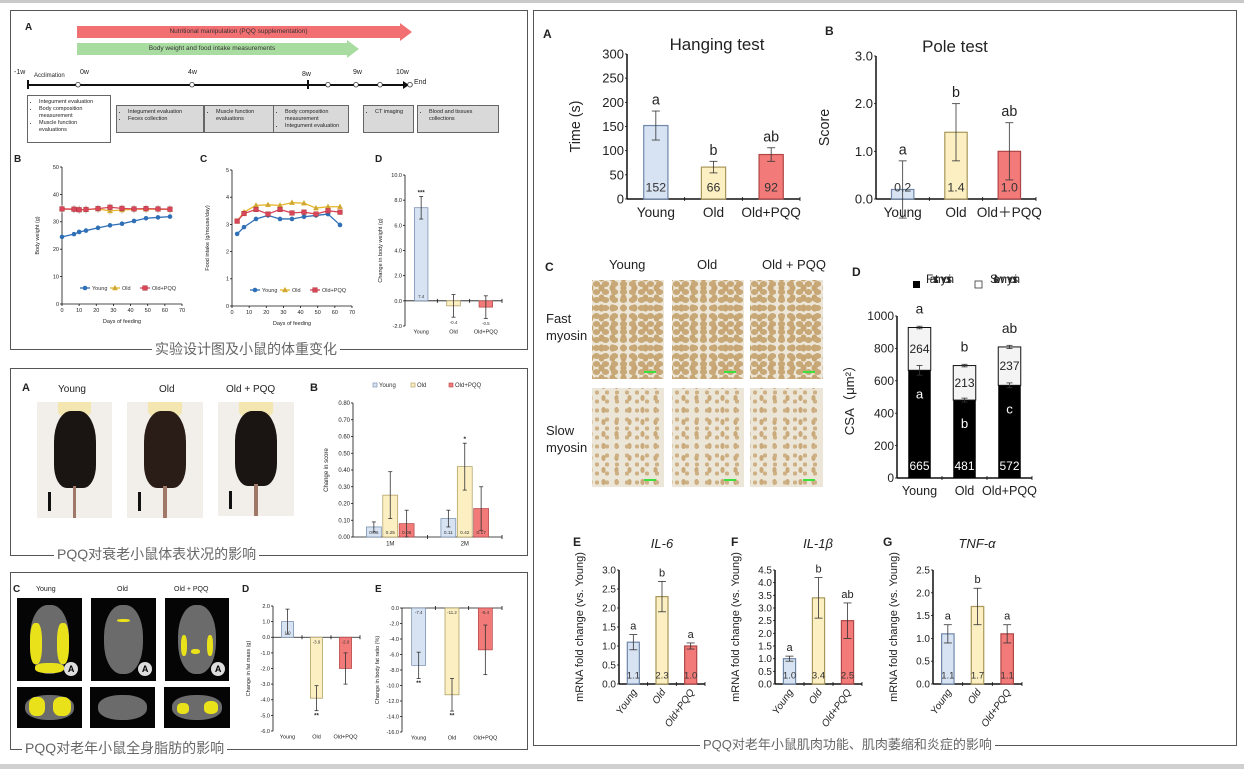 The width and height of the screenshot is (1244, 769). What do you see at coordinates (620, 199) in the screenshot?
I see `y-tick-label: 0` at bounding box center [620, 199].